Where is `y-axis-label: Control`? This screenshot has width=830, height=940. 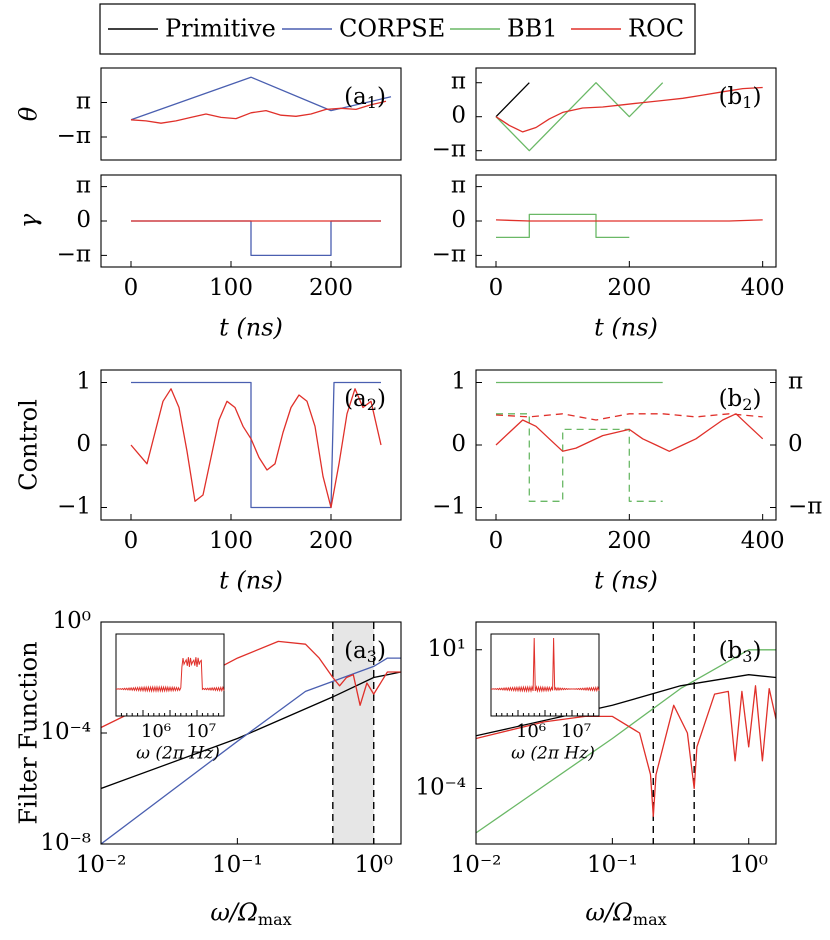
y-axis-label: Control is located at coordinates (29, 445).